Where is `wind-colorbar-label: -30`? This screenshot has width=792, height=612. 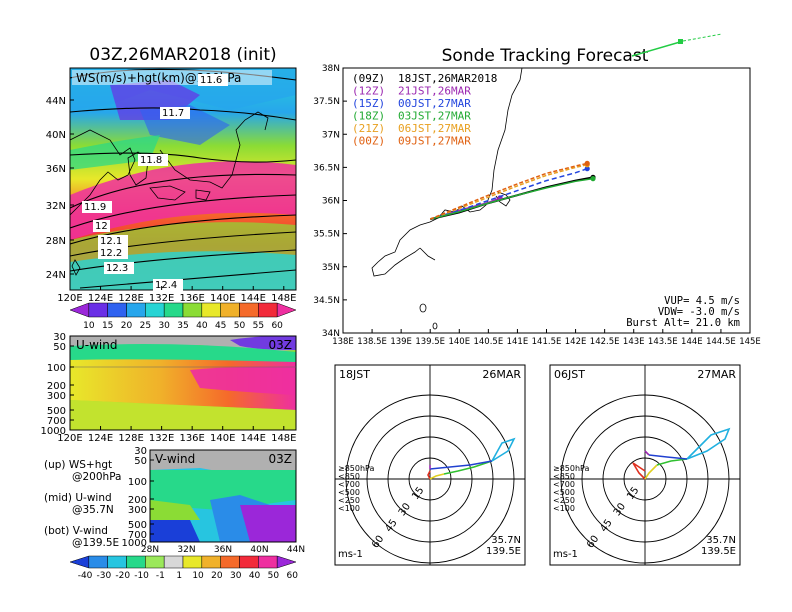 wind-colorbar-label: -30 is located at coordinates (104, 576).